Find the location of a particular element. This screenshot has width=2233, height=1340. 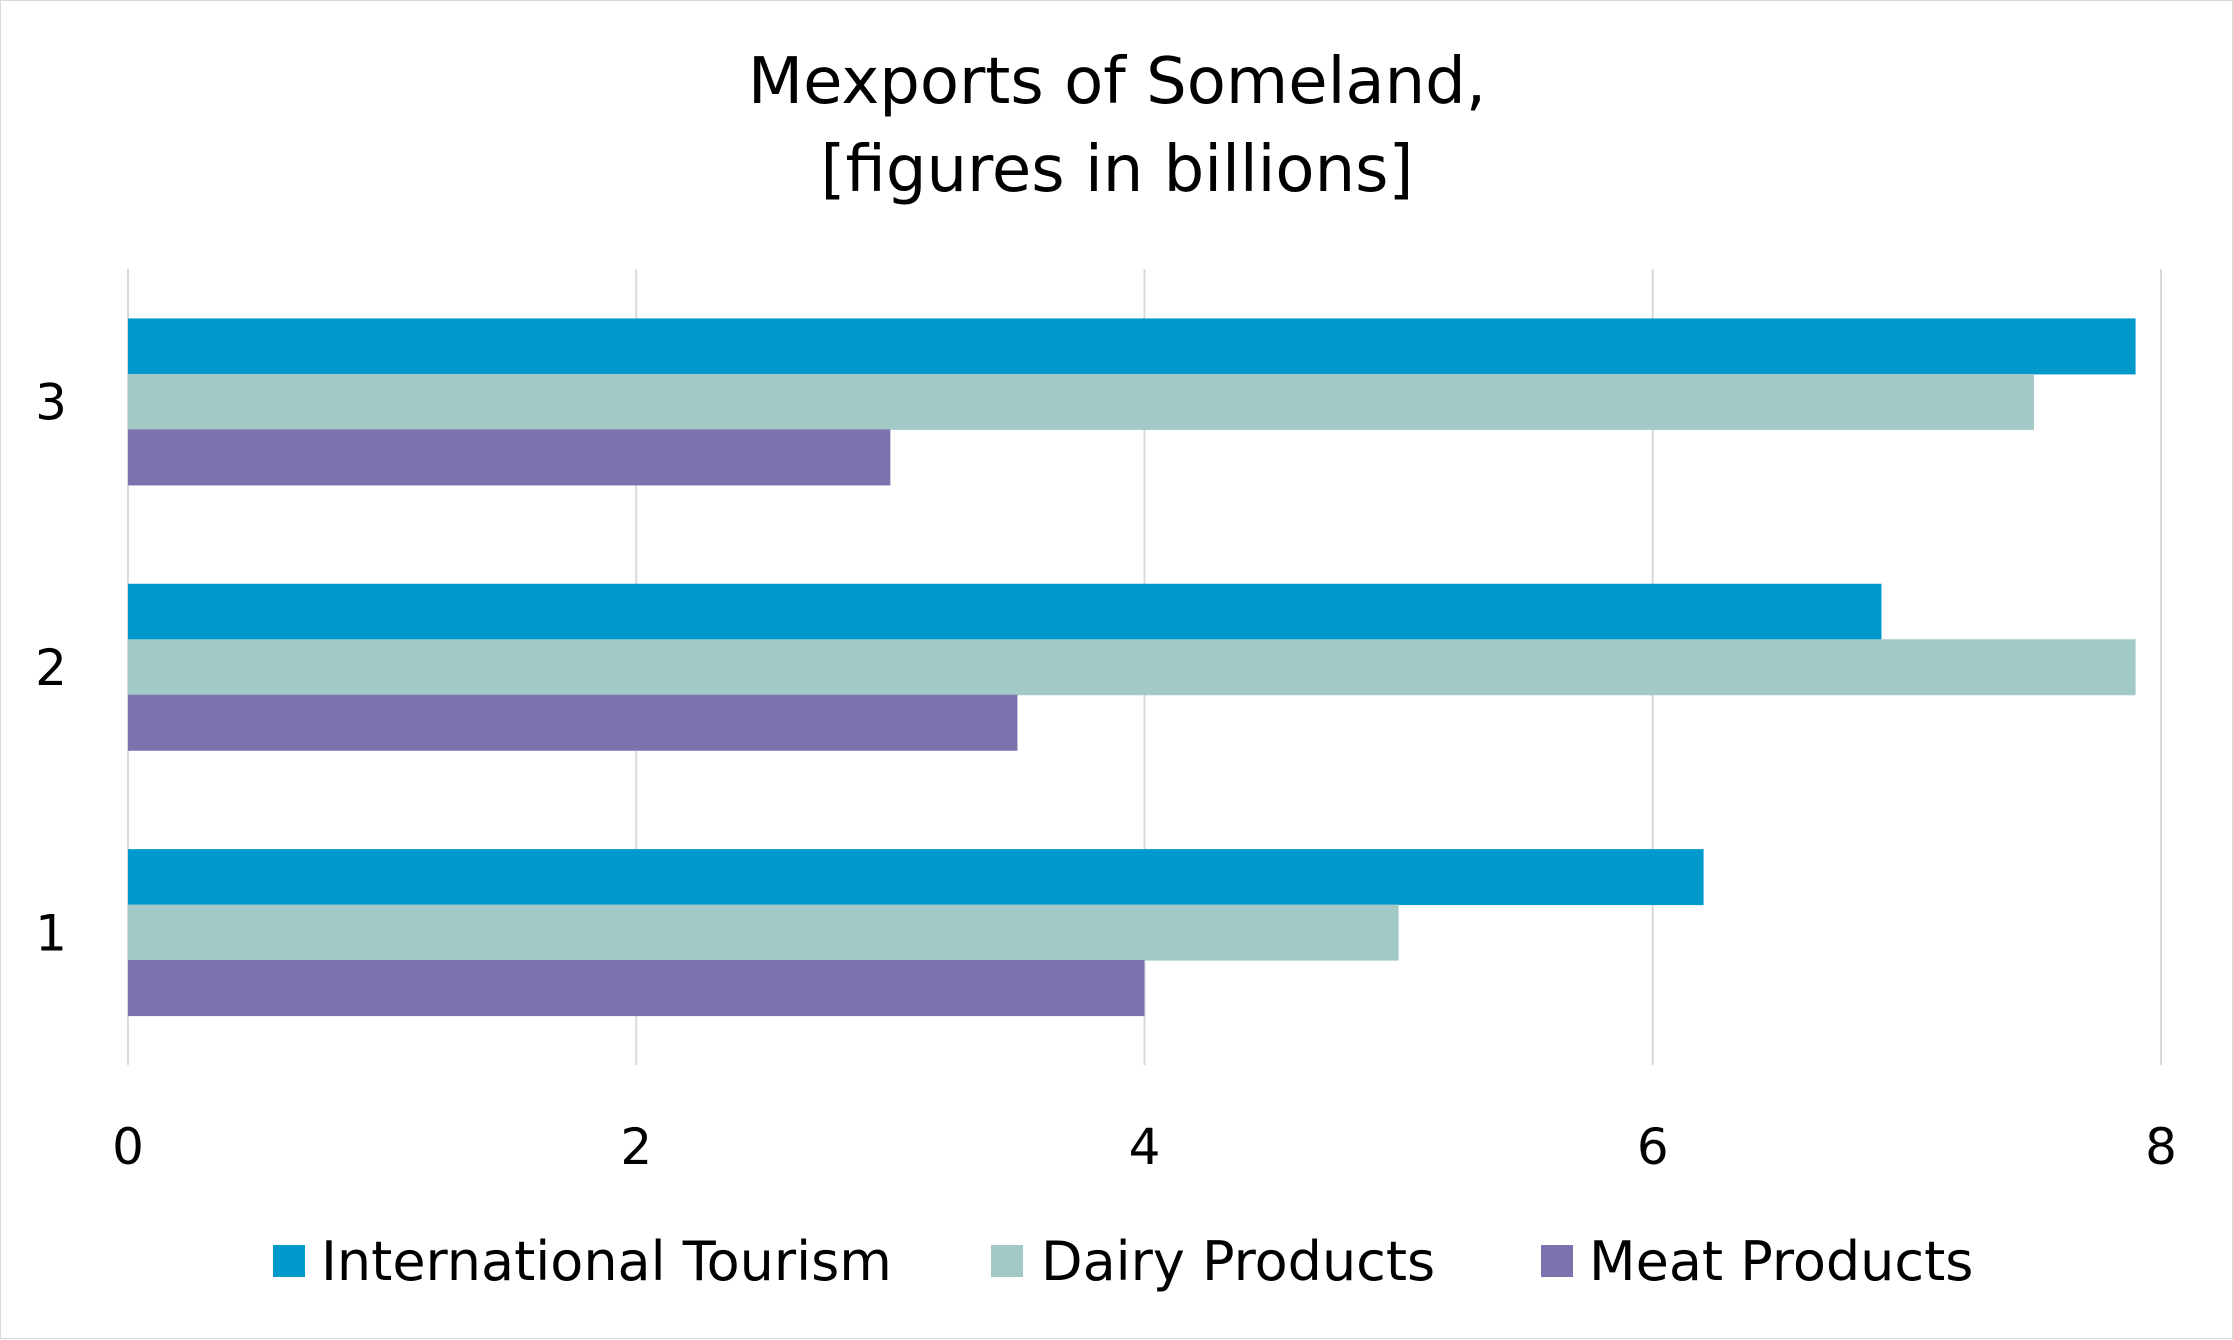

legend-label: Dairy Products is located at coordinates (1238, 1261).